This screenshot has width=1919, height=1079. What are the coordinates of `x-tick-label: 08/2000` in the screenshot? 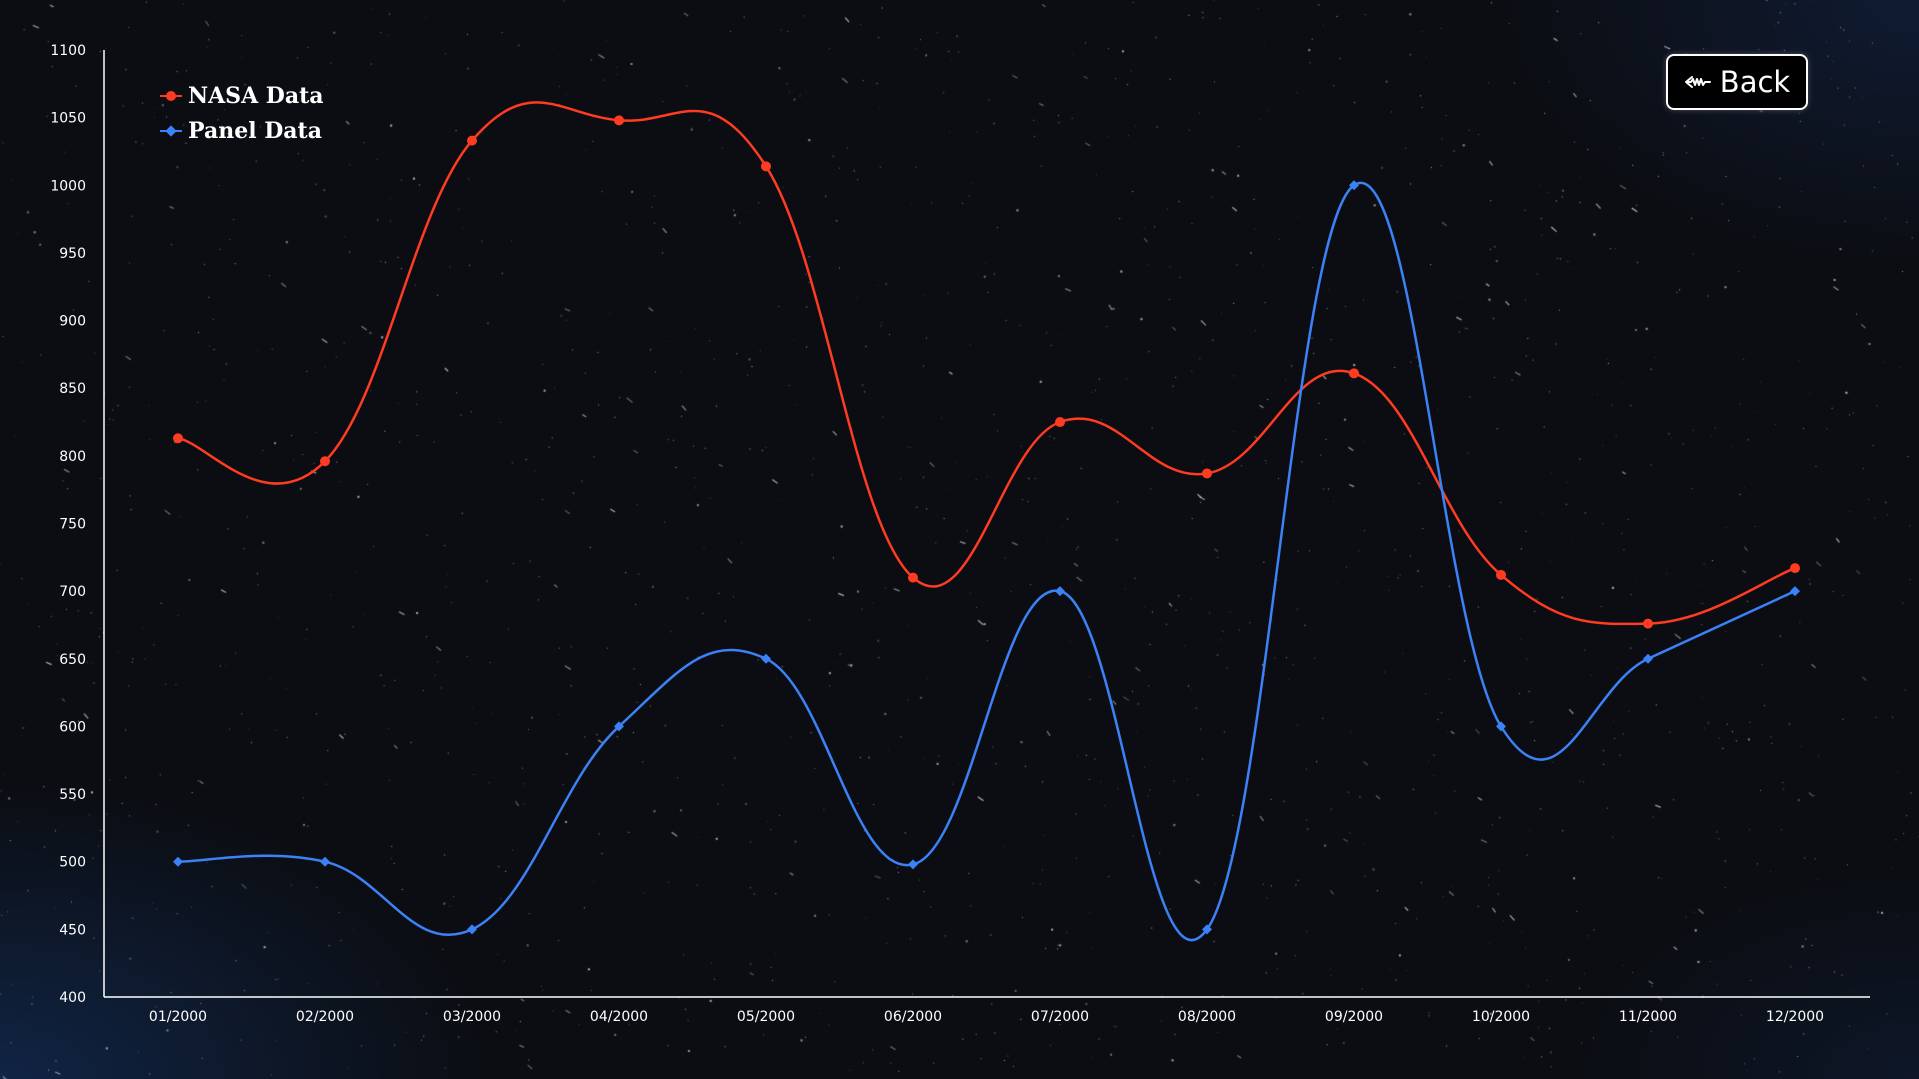 It's located at (1207, 1017).